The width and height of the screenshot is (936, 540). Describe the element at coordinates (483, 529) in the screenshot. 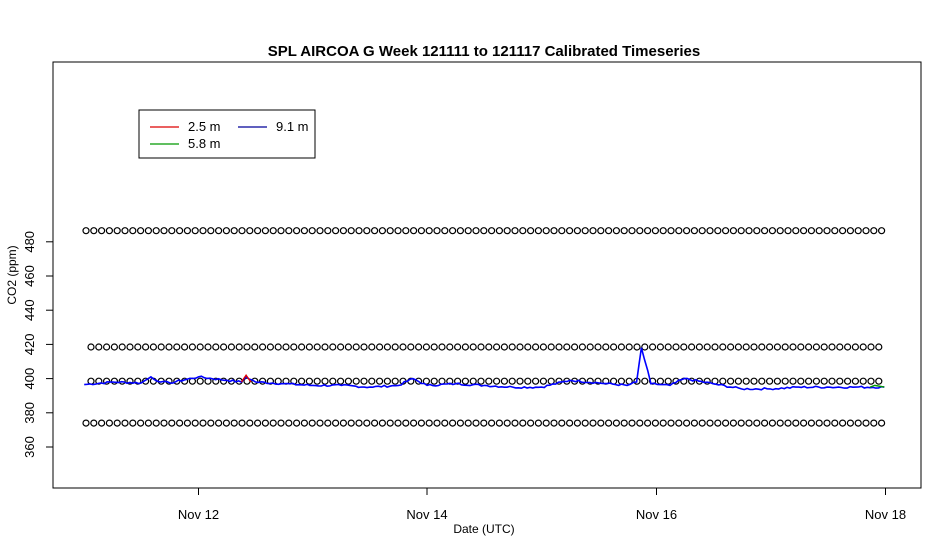

I see `x-axis-label: Date (UTC)` at that location.